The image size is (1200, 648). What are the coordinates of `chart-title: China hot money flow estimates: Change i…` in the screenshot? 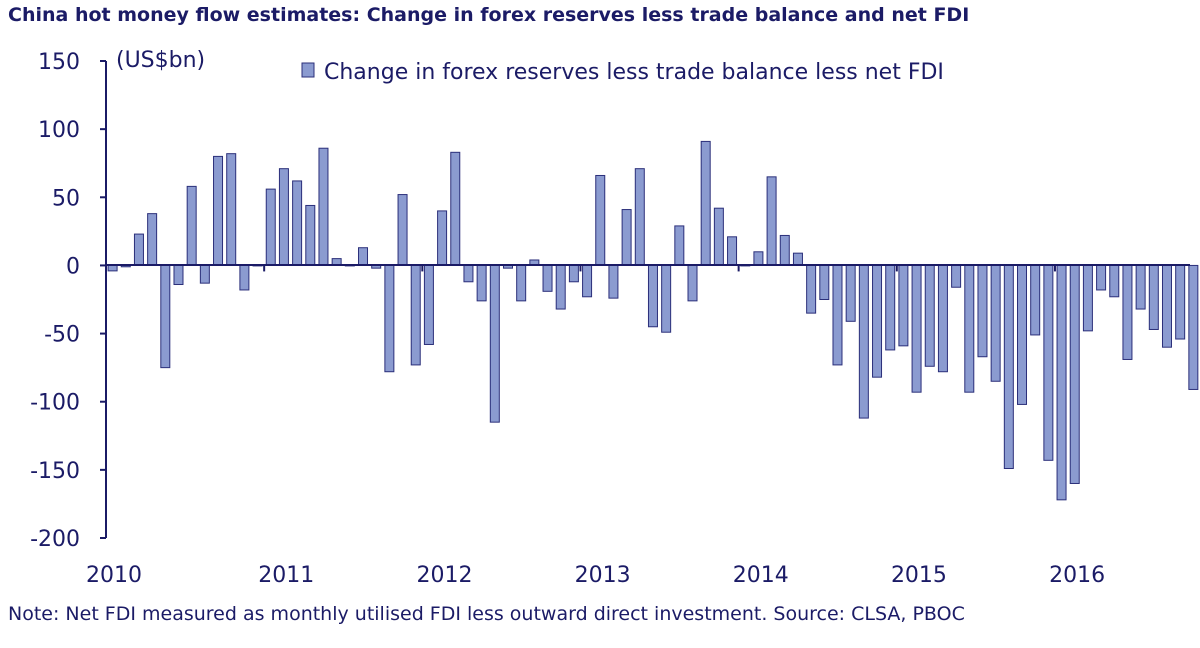 It's located at (489, 15).